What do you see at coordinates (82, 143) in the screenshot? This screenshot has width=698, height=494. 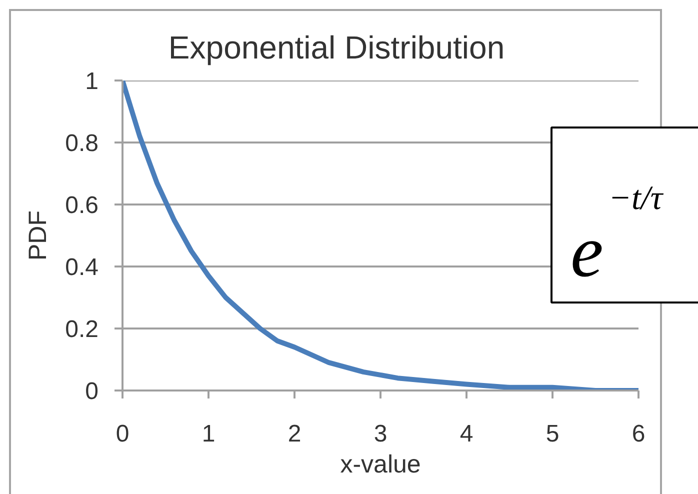 I see `y-tick-label: 0.8` at bounding box center [82, 143].